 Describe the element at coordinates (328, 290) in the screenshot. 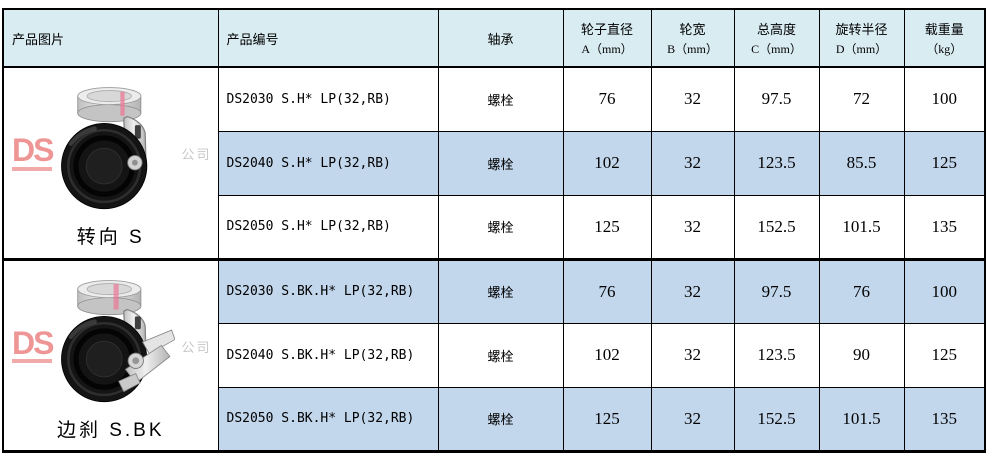

I see `product-code-cell: DS2030 S.BK.H* LP(32,RB)` at that location.